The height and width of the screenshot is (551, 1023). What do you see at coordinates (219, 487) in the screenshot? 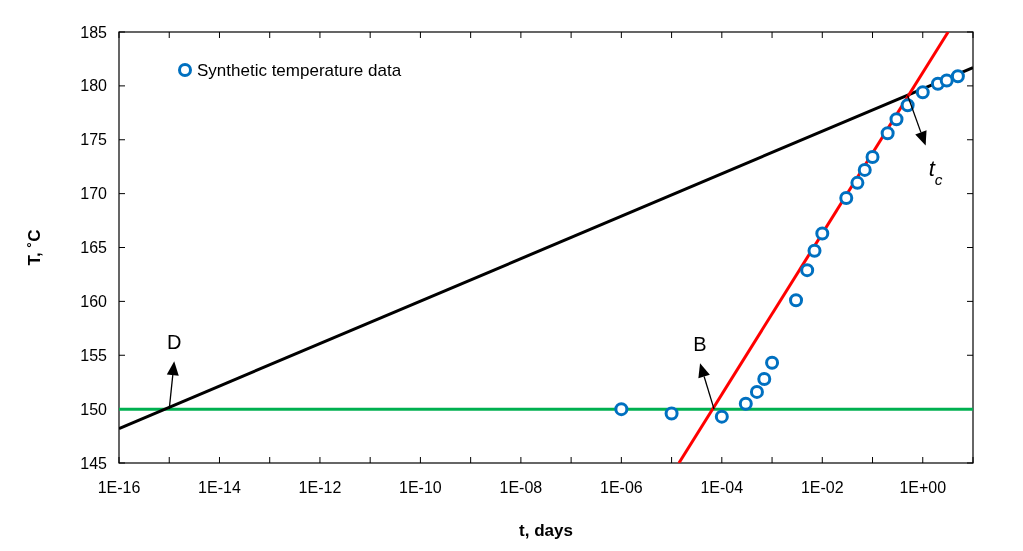
I see `x-tick-label: 1E-14` at bounding box center [219, 487].